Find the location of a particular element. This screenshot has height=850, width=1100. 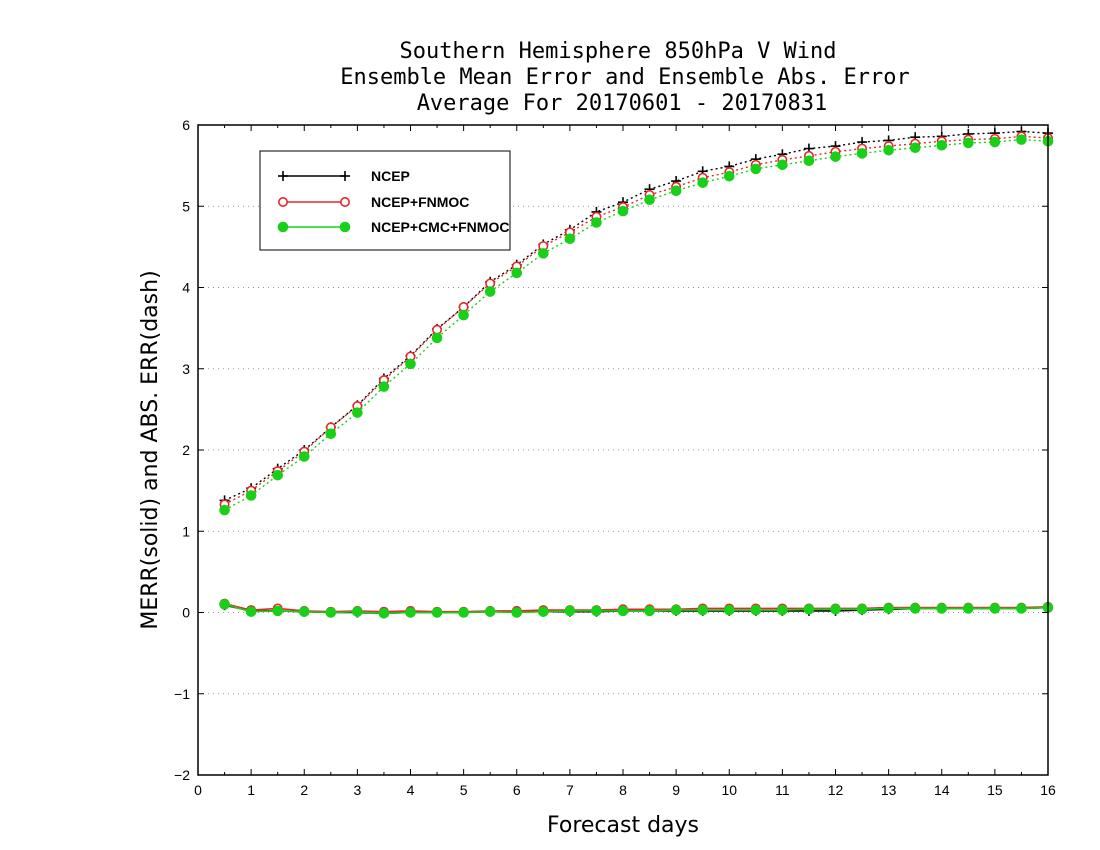

legend-label: NCEP+CMC+FNMOC is located at coordinates (440, 227).